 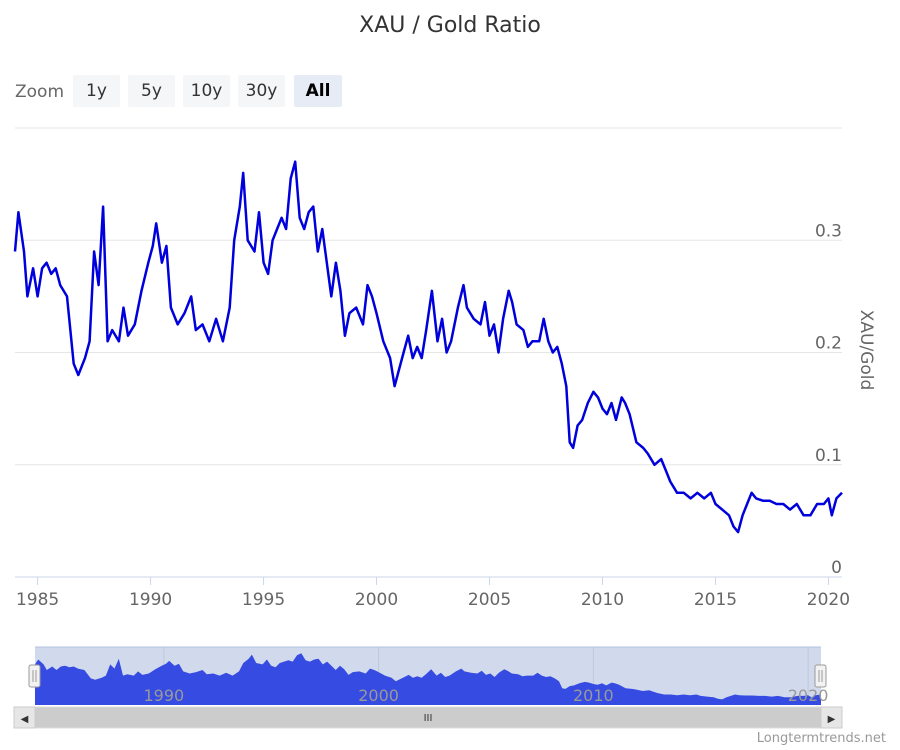 I want to click on handle-left-body, so click(x=34, y=676).